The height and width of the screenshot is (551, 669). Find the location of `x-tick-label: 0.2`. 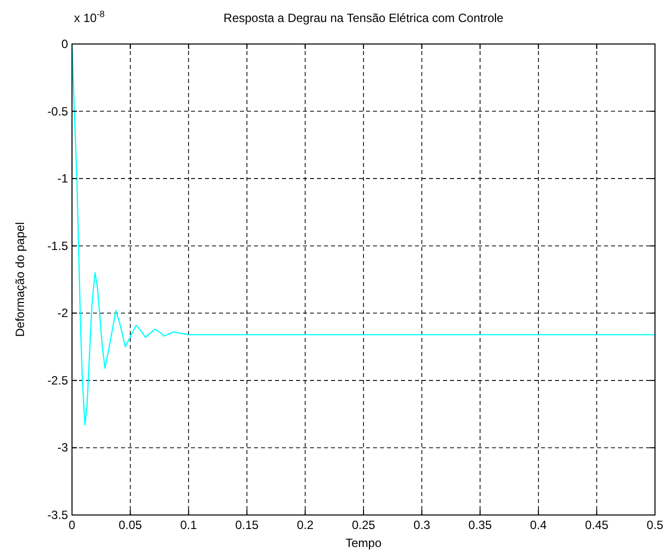

x-tick-label: 0.2 is located at coordinates (305, 525).